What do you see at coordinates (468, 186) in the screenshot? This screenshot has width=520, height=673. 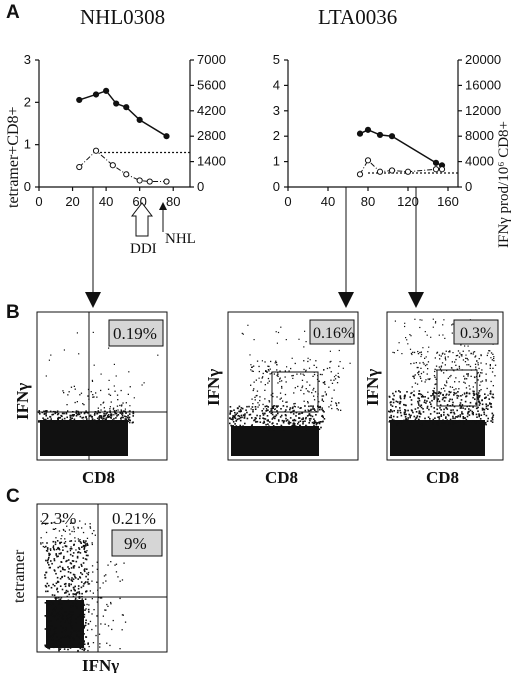 I see `y-right-tick-label: 0` at bounding box center [468, 186].